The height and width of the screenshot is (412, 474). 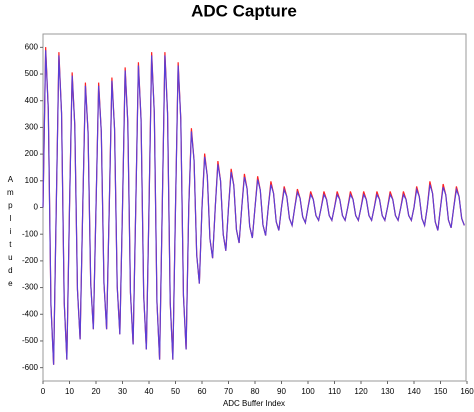 What do you see at coordinates (228, 391) in the screenshot?
I see `x-tick-label: 70` at bounding box center [228, 391].